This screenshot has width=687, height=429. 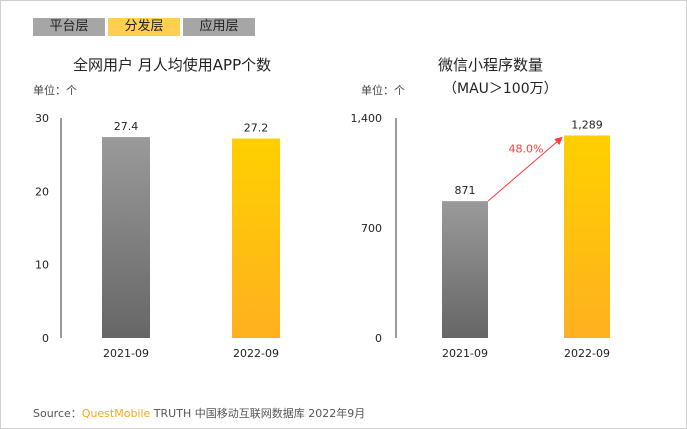 What do you see at coordinates (42, 191) in the screenshot?
I see `y-tick-label: 20` at bounding box center [42, 191].